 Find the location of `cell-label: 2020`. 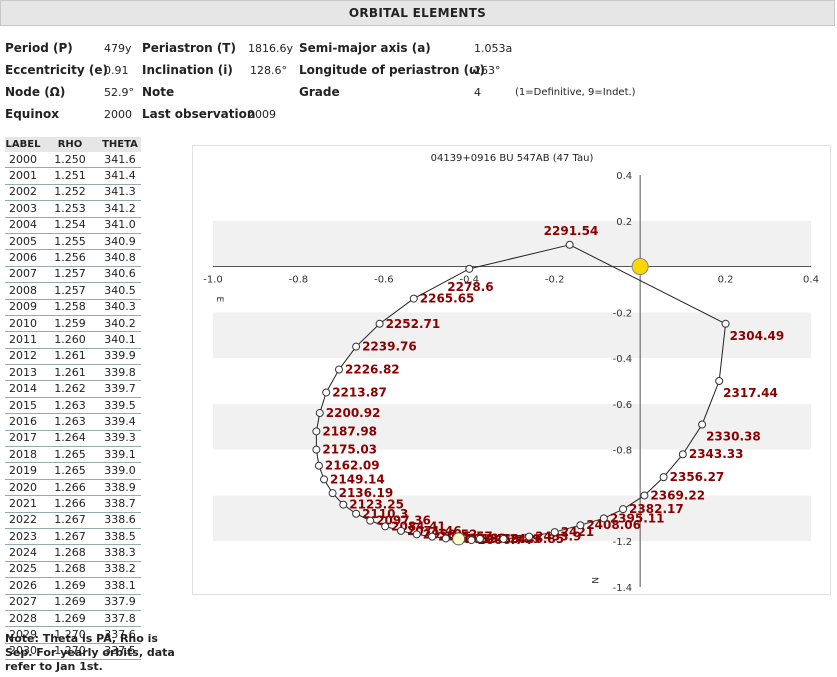

cell-label: 2020 is located at coordinates (23, 488).